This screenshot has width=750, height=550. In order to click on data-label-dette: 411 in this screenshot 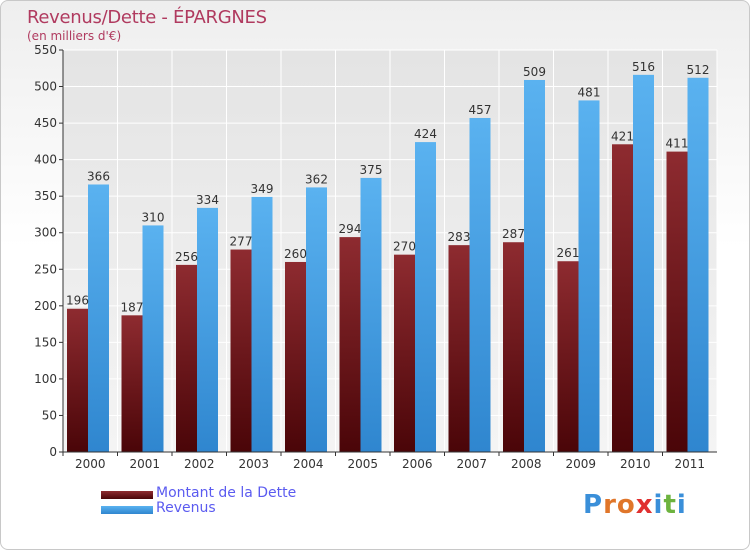, I will do `click(677, 144)`.